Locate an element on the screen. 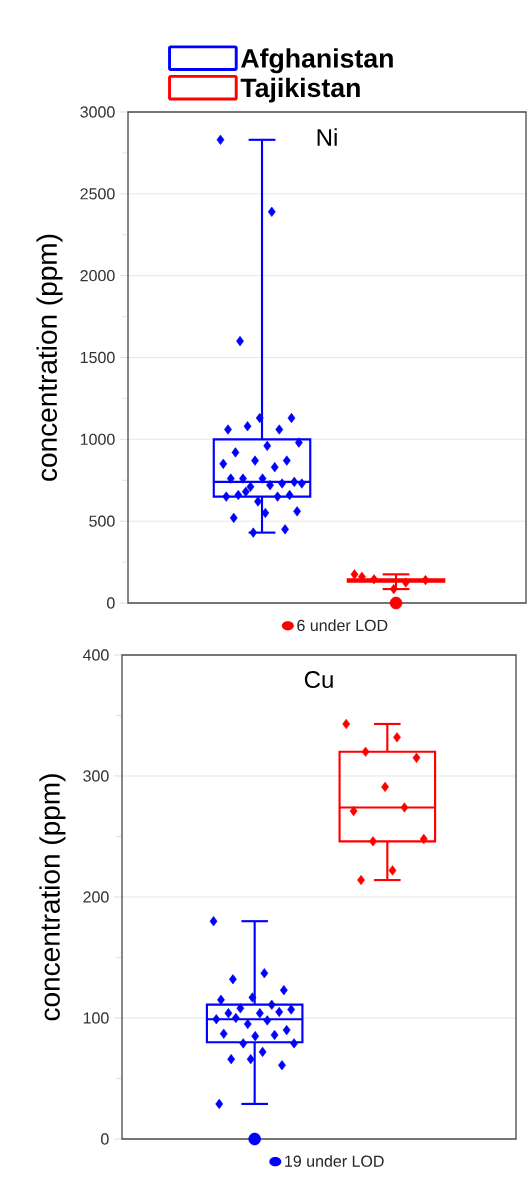 The width and height of the screenshot is (528, 1187). y-tick-label: 500 is located at coordinates (102, 521).